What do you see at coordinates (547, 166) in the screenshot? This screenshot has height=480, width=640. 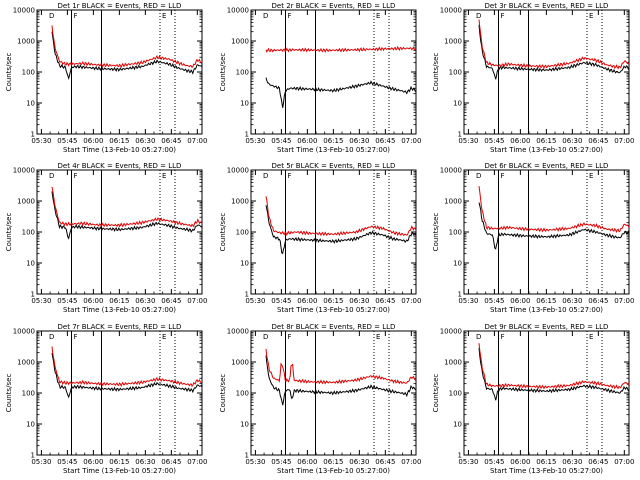 I see `panel-title: Det 6r BLACK = Events, RED = LLD` at bounding box center [547, 166].